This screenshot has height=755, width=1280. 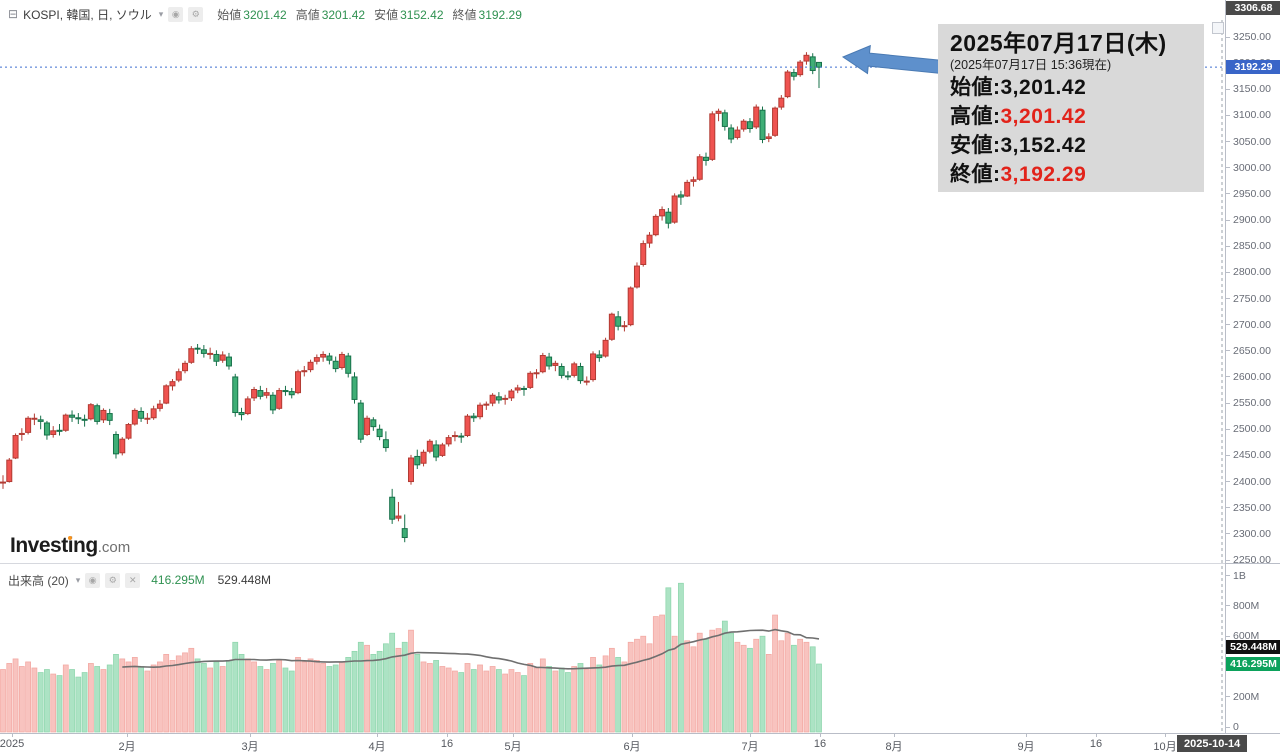 I want to click on price-tick: 2900.00, so click(x=1253, y=220).